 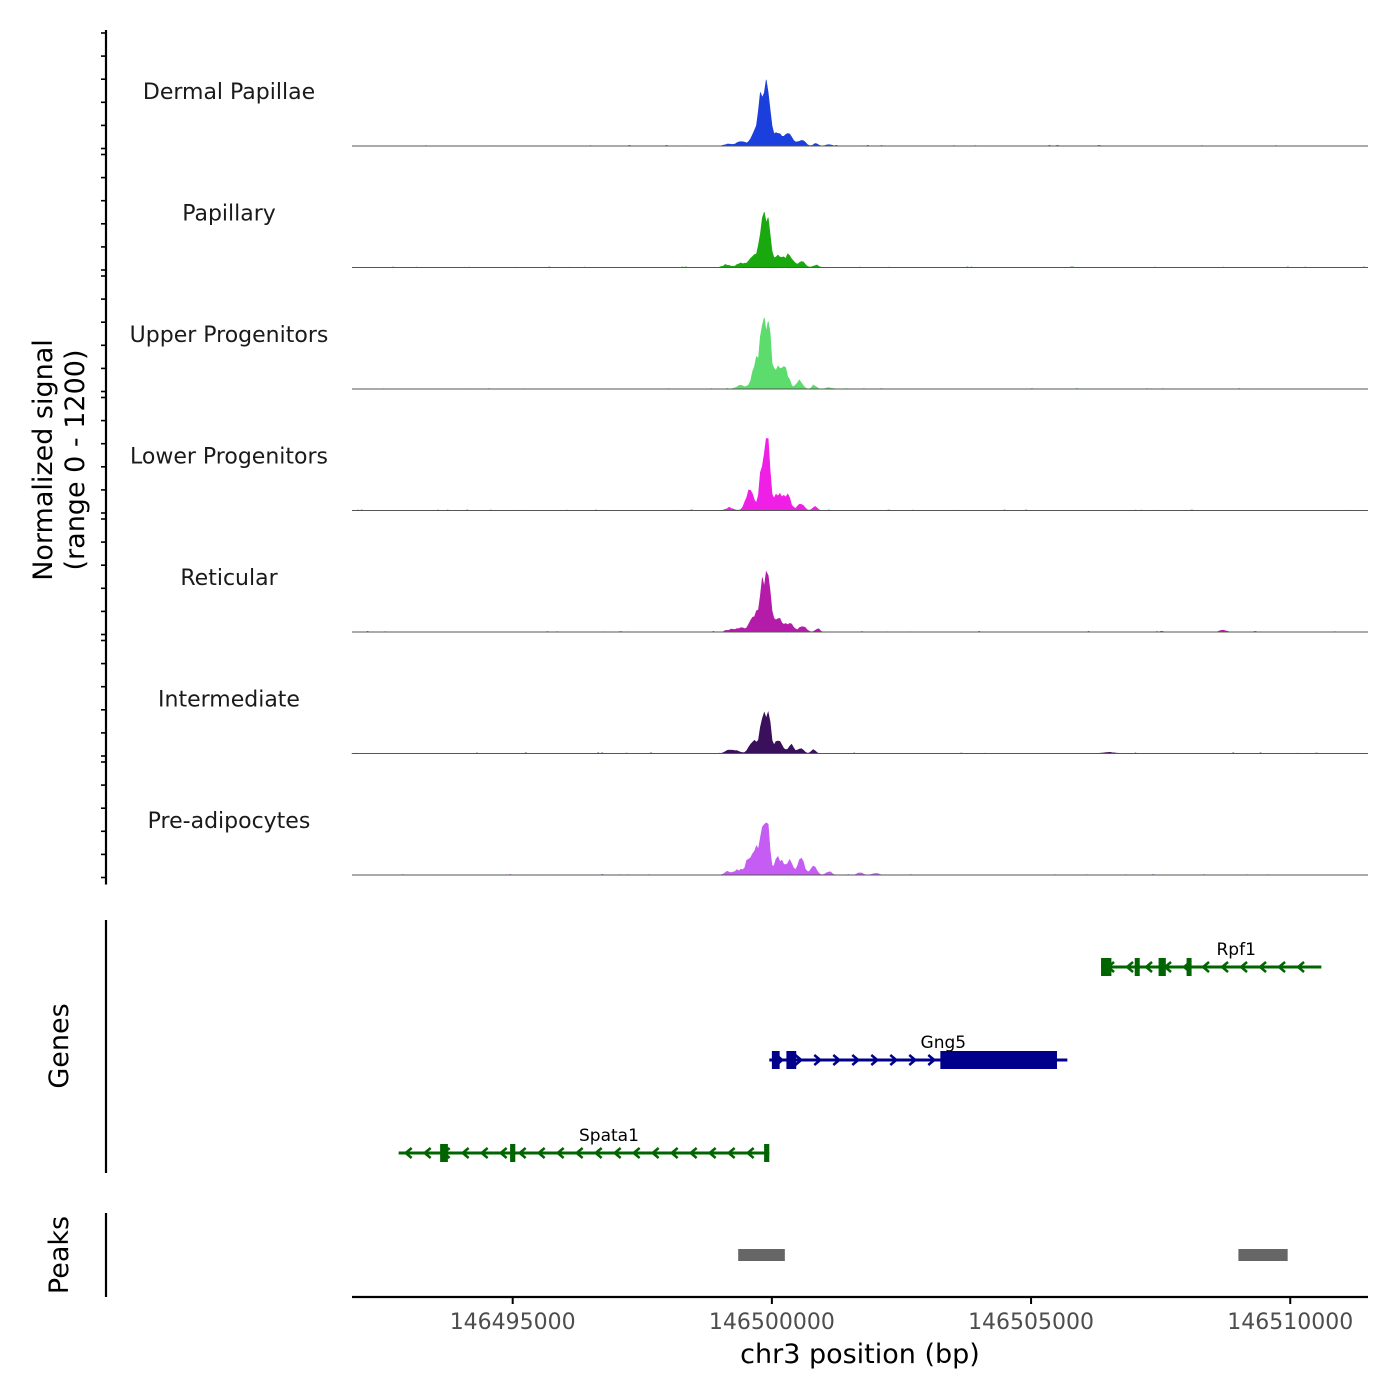 What do you see at coordinates (1031, 1322) in the screenshot?
I see `x-tick-label: 146505000` at bounding box center [1031, 1322].